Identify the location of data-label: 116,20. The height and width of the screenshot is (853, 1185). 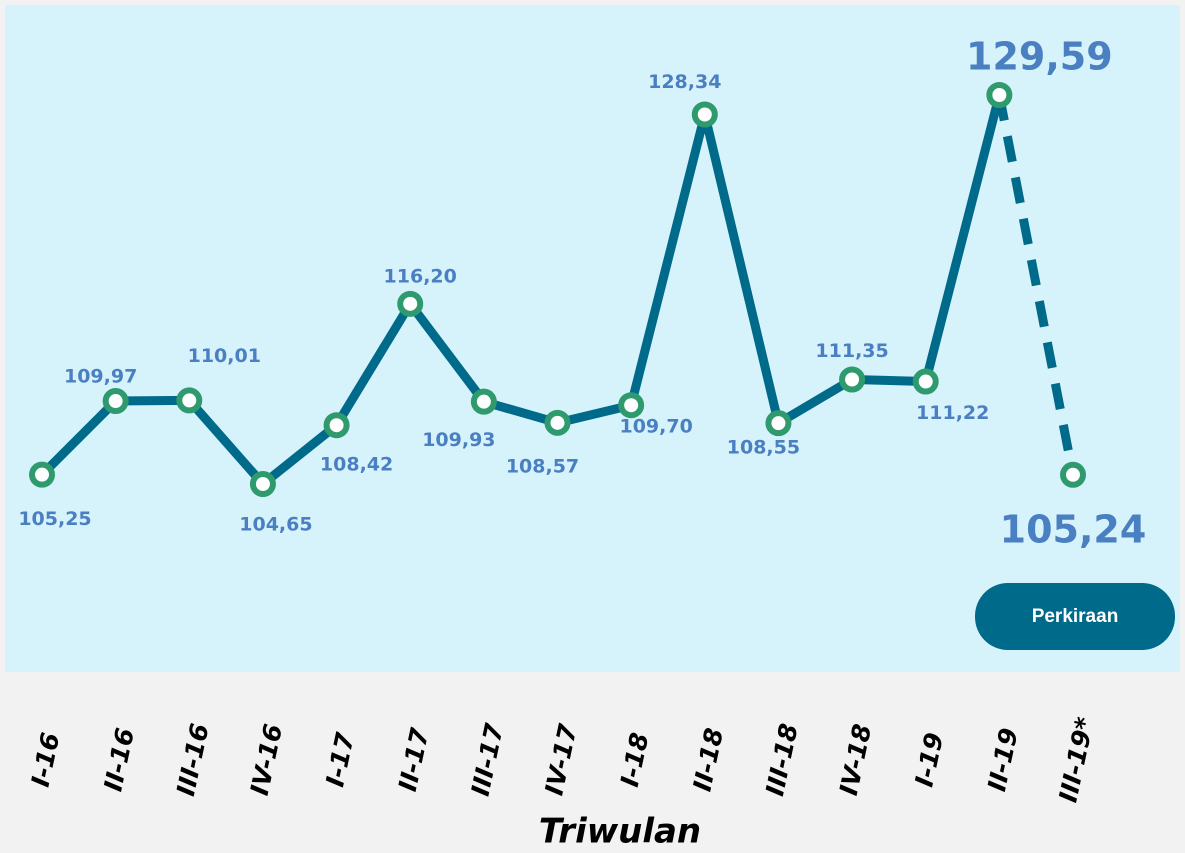
(420, 276).